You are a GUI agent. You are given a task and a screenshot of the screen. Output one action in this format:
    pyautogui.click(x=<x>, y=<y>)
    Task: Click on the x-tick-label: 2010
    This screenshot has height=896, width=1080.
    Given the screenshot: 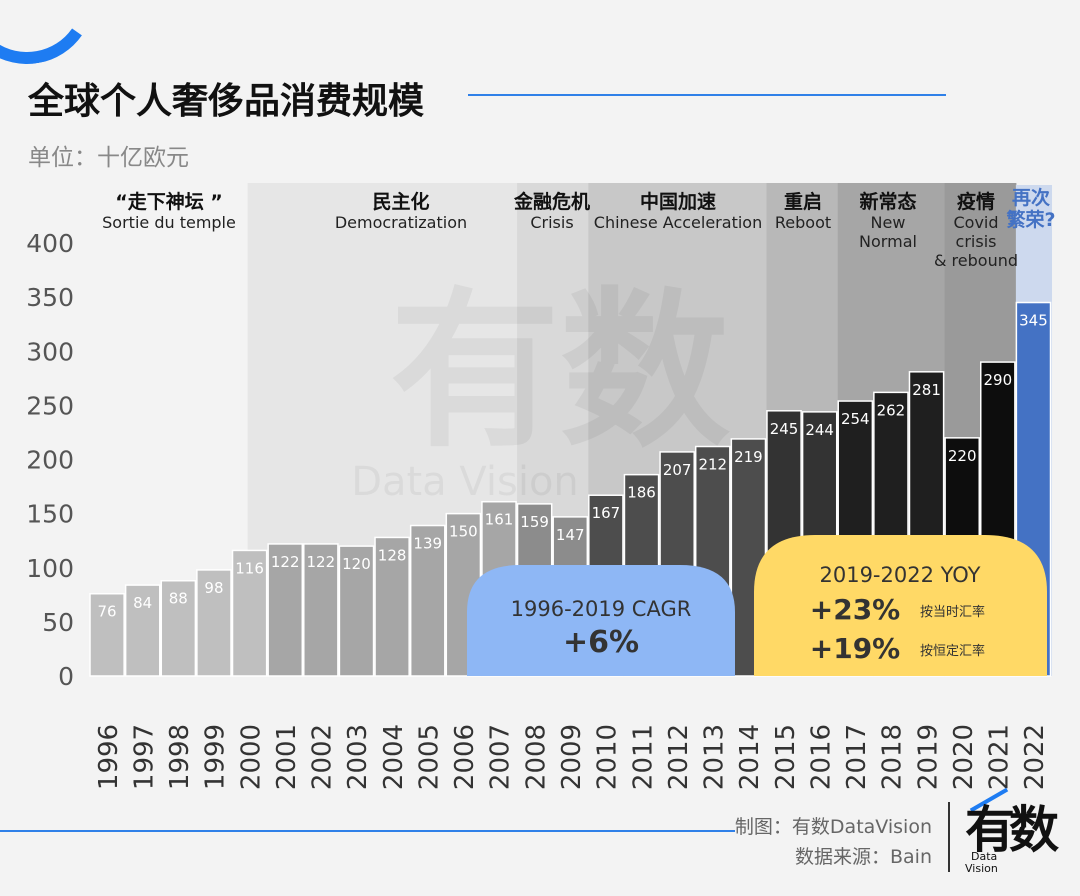 What is the action you would take?
    pyautogui.click(x=608, y=757)
    